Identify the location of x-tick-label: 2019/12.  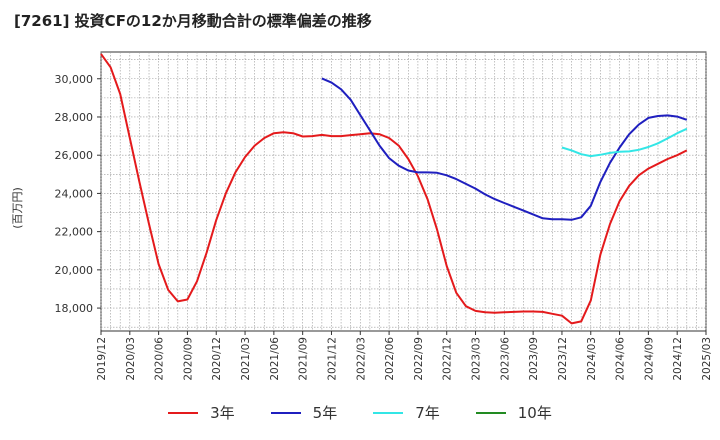
(102, 359).